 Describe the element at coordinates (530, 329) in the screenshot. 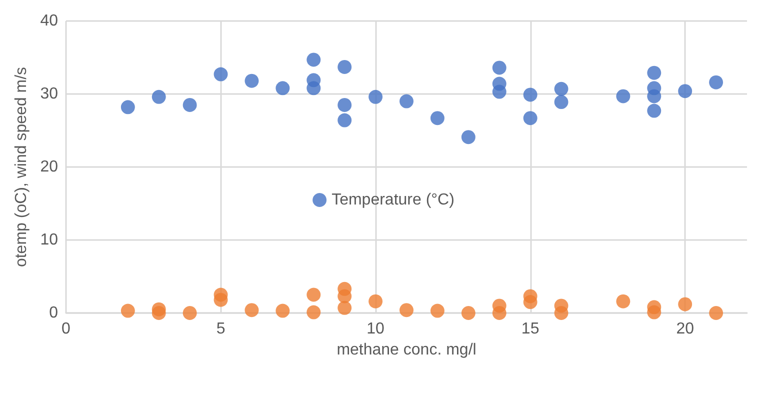

I see `x-tick-label: 15` at that location.